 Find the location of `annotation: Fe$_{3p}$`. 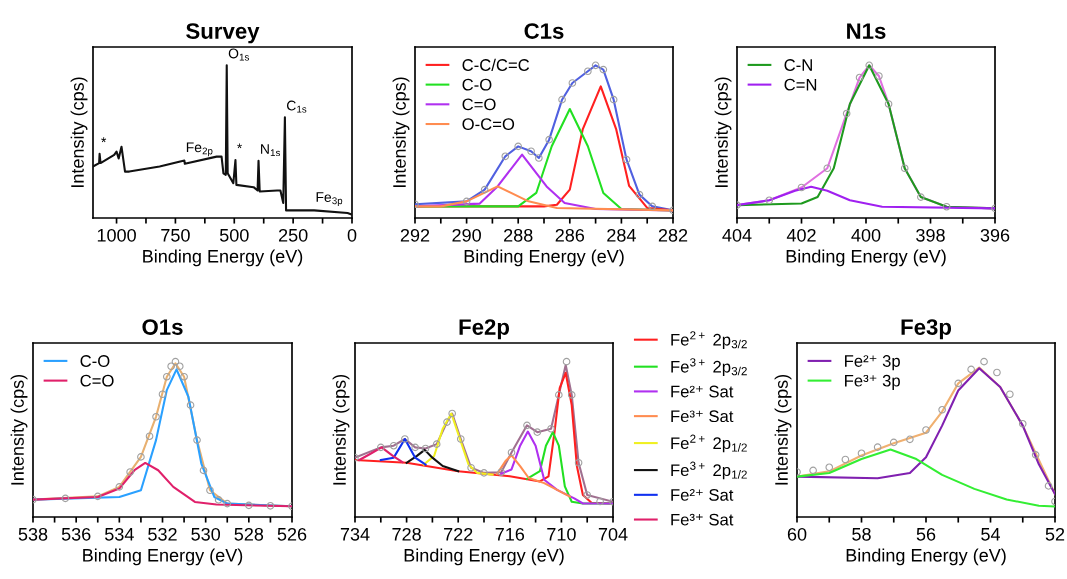

annotation: Fe$_{3p}$ is located at coordinates (329, 199).